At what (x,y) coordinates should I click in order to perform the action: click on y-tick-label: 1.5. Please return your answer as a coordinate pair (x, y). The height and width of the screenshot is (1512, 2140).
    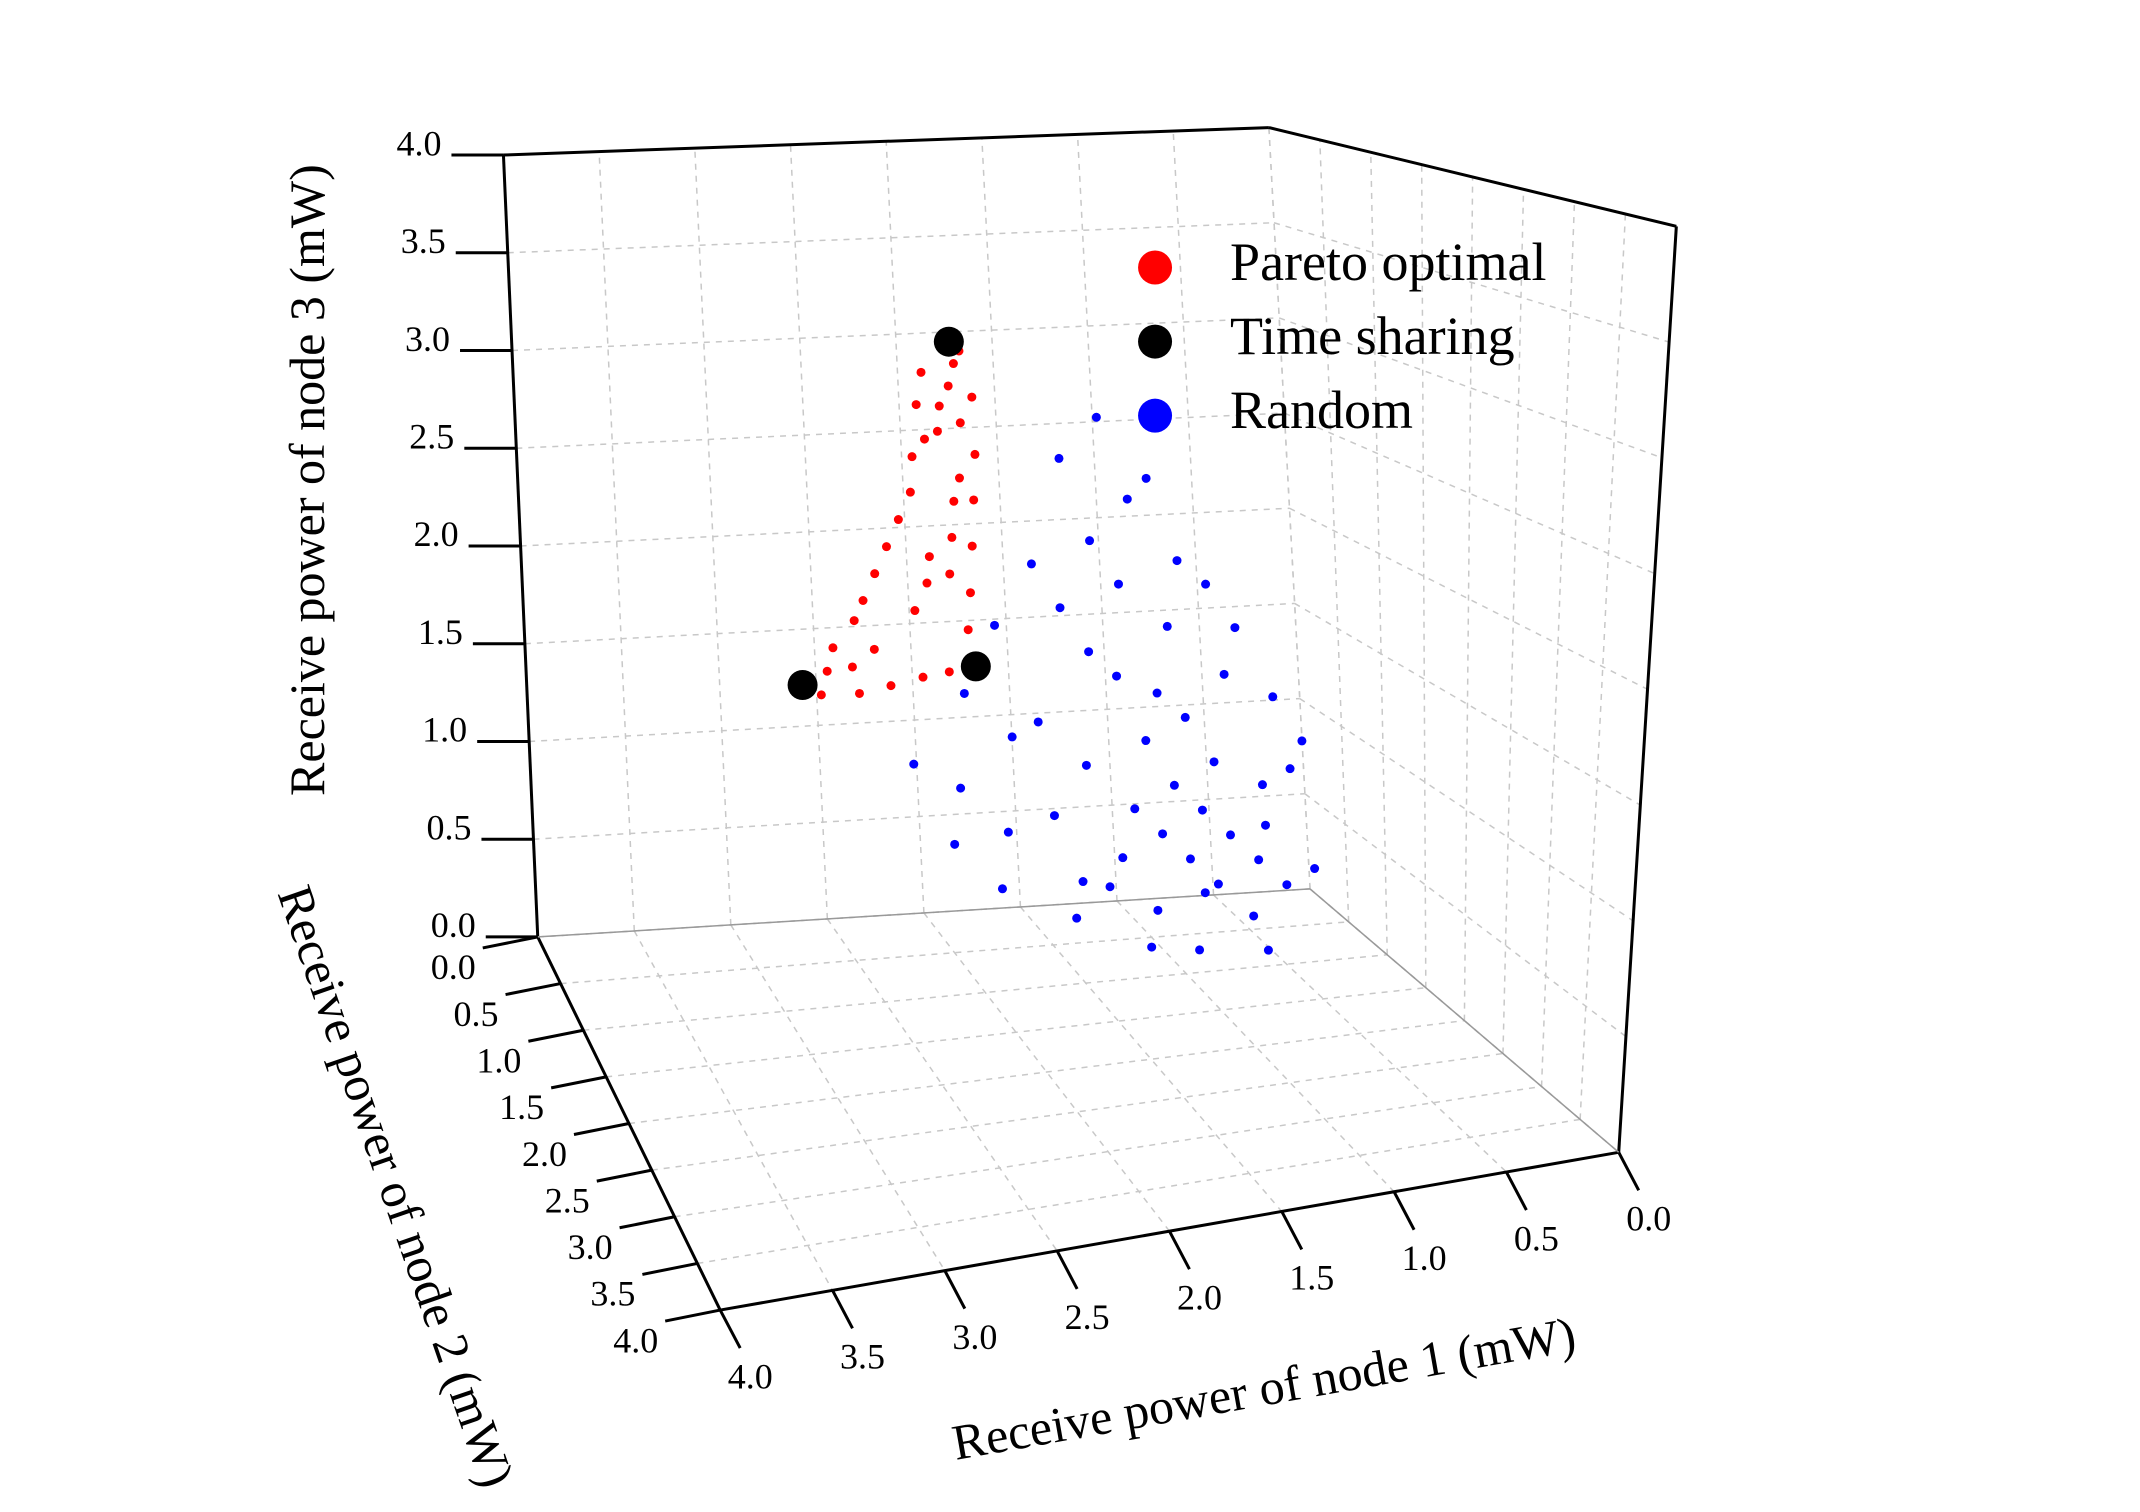
    Looking at the image, I should click on (521, 1107).